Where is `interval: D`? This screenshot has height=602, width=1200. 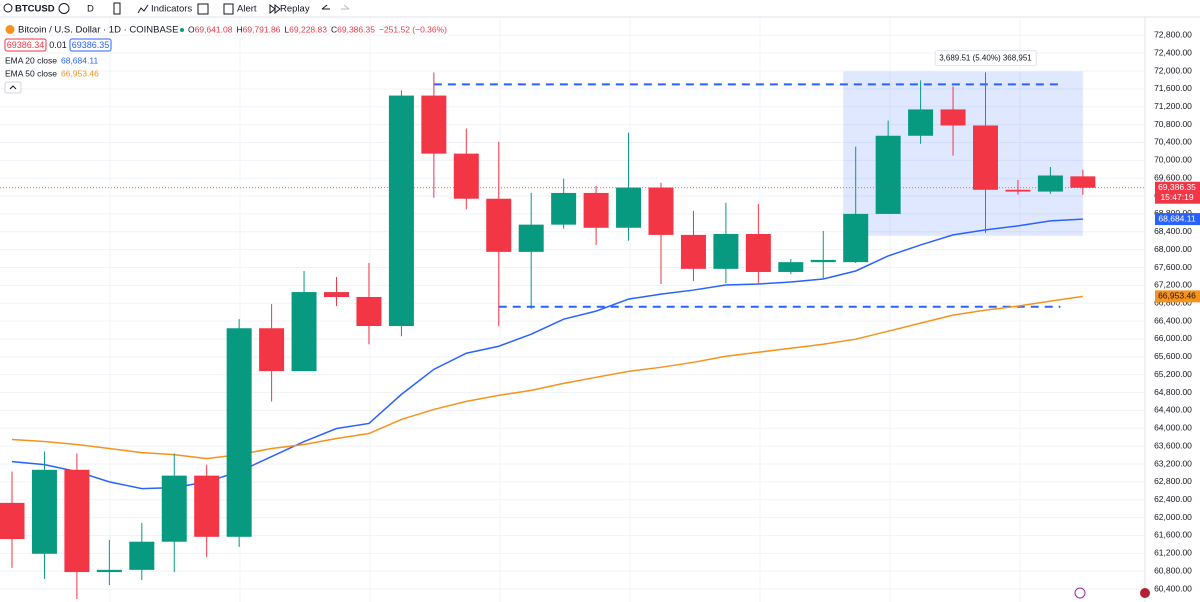
interval: D is located at coordinates (90, 9).